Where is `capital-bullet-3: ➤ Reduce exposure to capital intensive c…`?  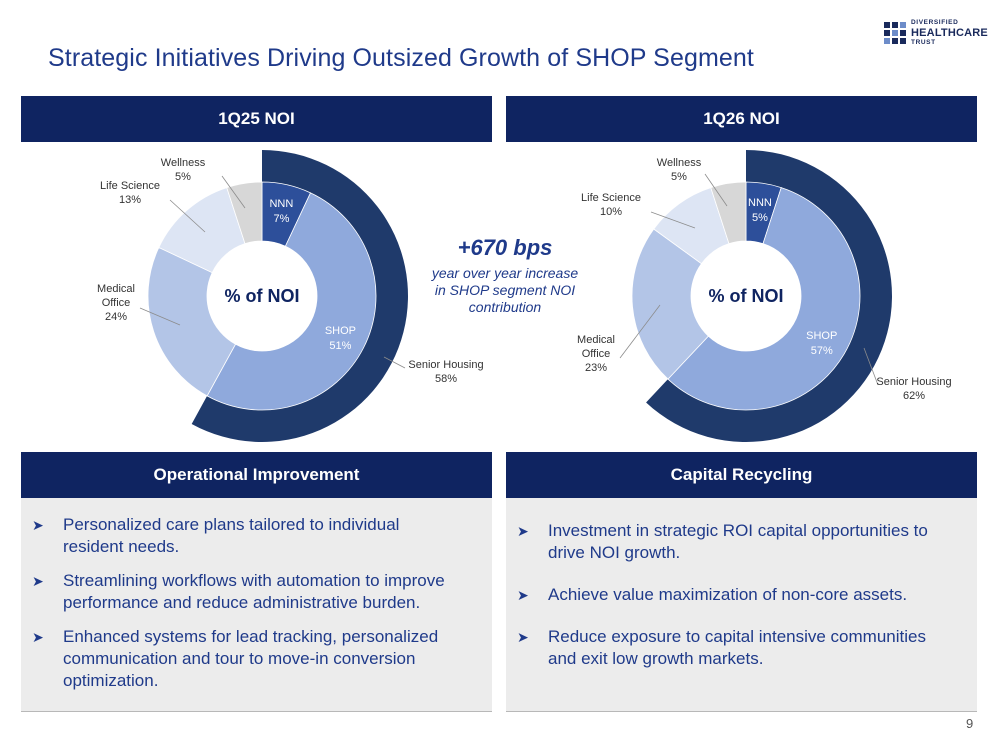
capital-bullet-3: ➤ Reduce exposure to capital intensive c… is located at coordinates (721, 647).